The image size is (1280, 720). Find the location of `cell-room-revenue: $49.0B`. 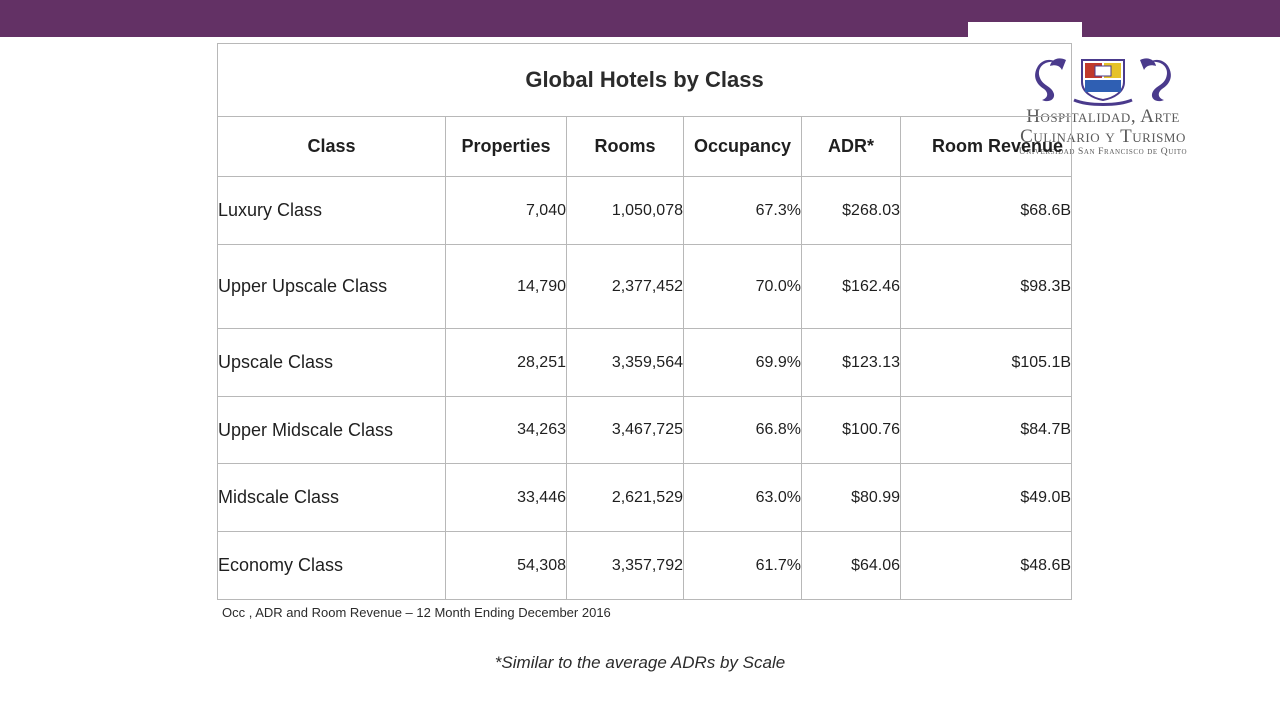

cell-room-revenue: $49.0B is located at coordinates (986, 497).